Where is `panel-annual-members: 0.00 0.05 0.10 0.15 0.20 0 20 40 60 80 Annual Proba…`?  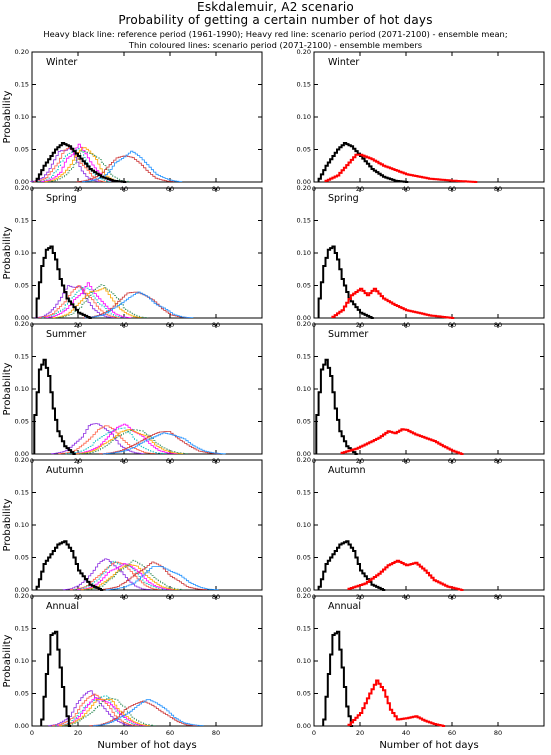
panel-annual-members: 0.00 0.05 0.10 0.15 0.20 0 20 40 60 80 Annual Proba… is located at coordinates (132, 671).